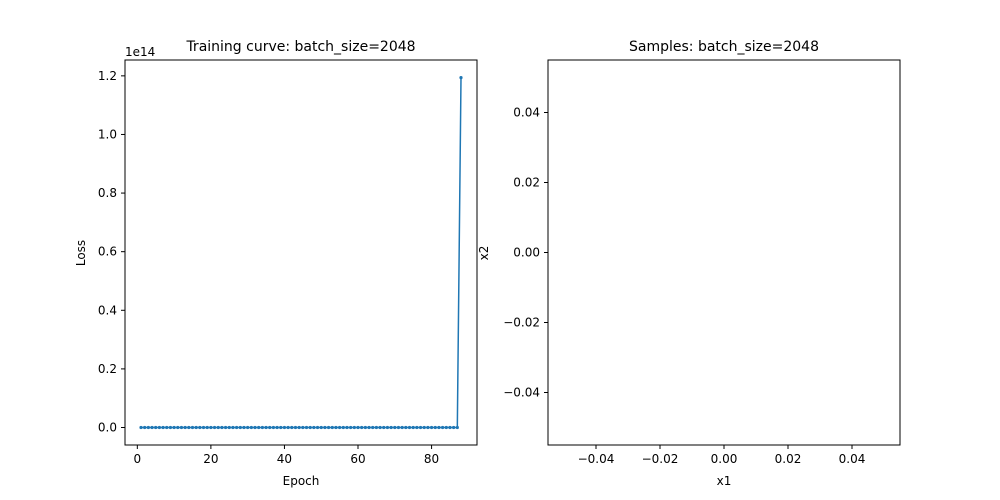 This screenshot has width=1000, height=500. What do you see at coordinates (788, 459) in the screenshot?
I see `x-tick-label: 0.02` at bounding box center [788, 459].